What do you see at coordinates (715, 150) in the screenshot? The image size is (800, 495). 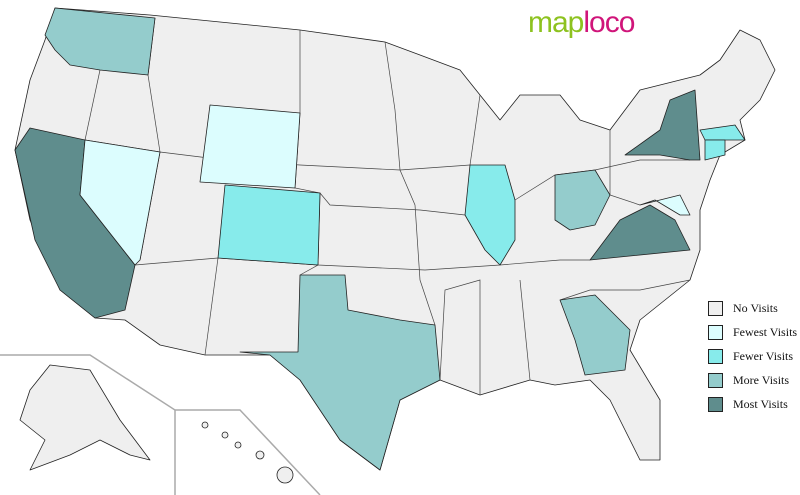 I see `state-connecticut` at bounding box center [715, 150].